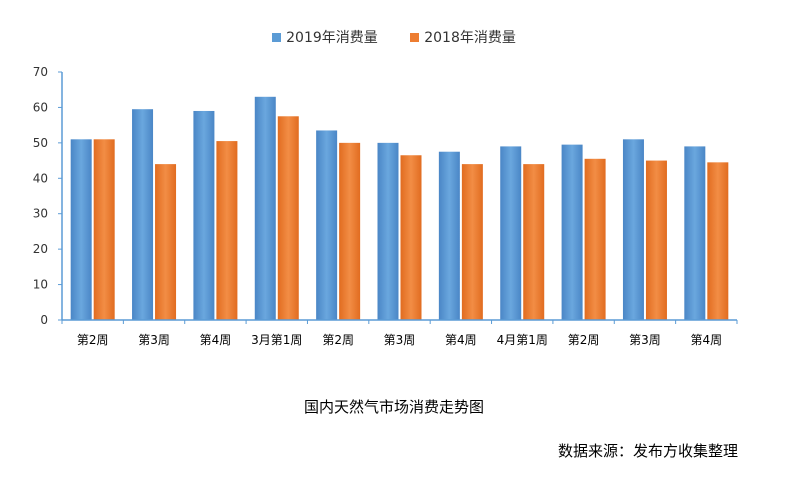 The image size is (788, 479). Describe the element at coordinates (332, 38) in the screenshot. I see `legend-label-2019: 2019年消费量` at that location.